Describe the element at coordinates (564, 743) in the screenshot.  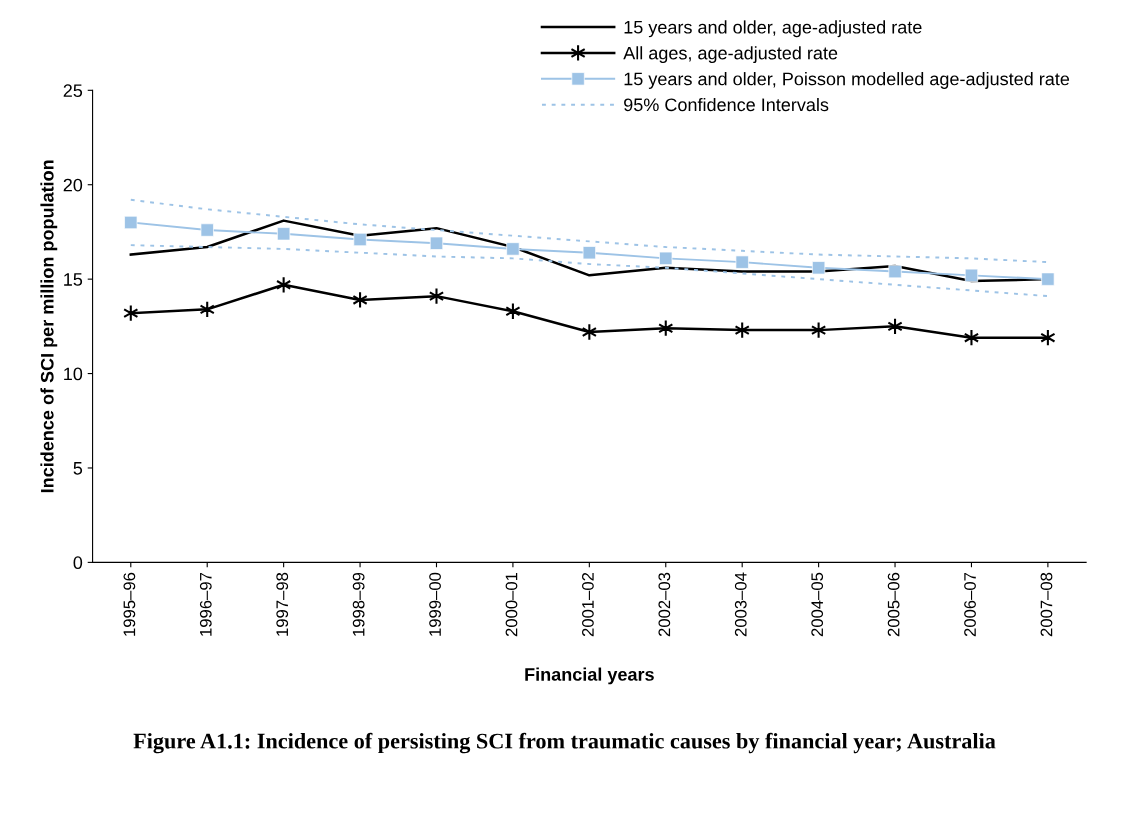
I see `text: Figure A1.1: Incidence of persisting SCI from traumatic causes by financial year; Australia` at that location.